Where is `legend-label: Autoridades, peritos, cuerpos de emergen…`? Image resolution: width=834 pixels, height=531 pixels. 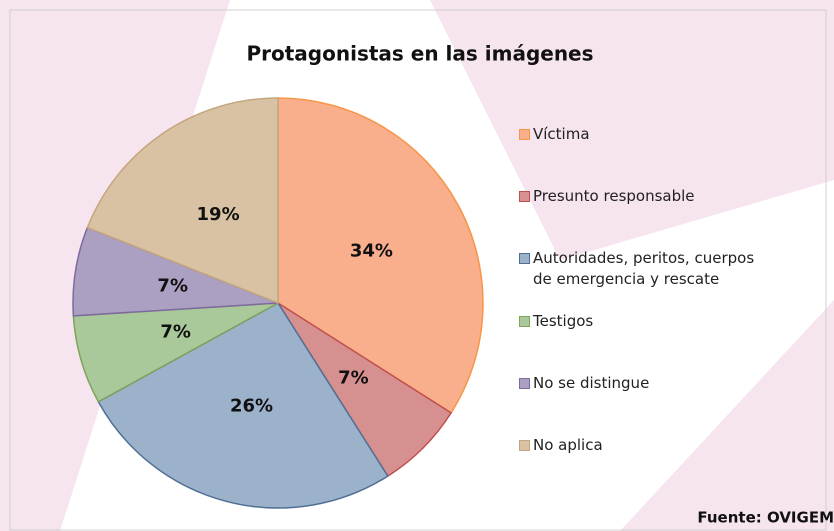
legend-label: Autoridades, peritos, cuerpos de emergen… is located at coordinates (644, 268).